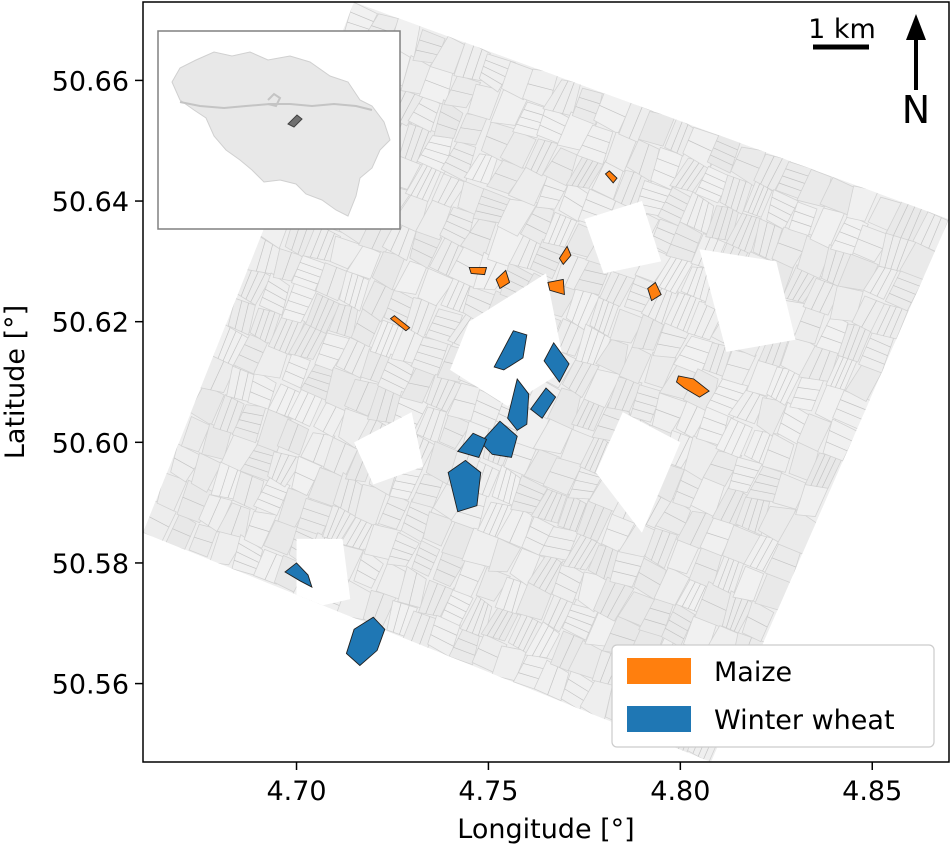 The height and width of the screenshot is (846, 951). I want to click on y-tick-label: 50.56, so click(90, 685).